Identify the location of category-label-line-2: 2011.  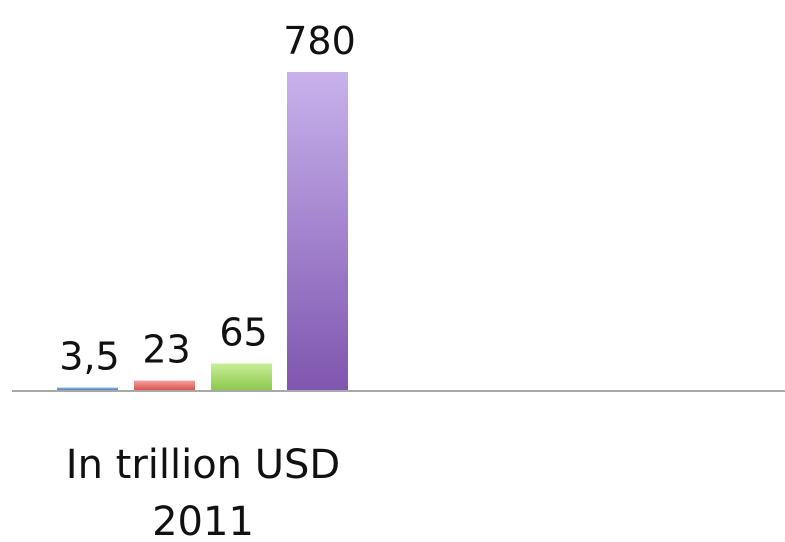
(203, 520).